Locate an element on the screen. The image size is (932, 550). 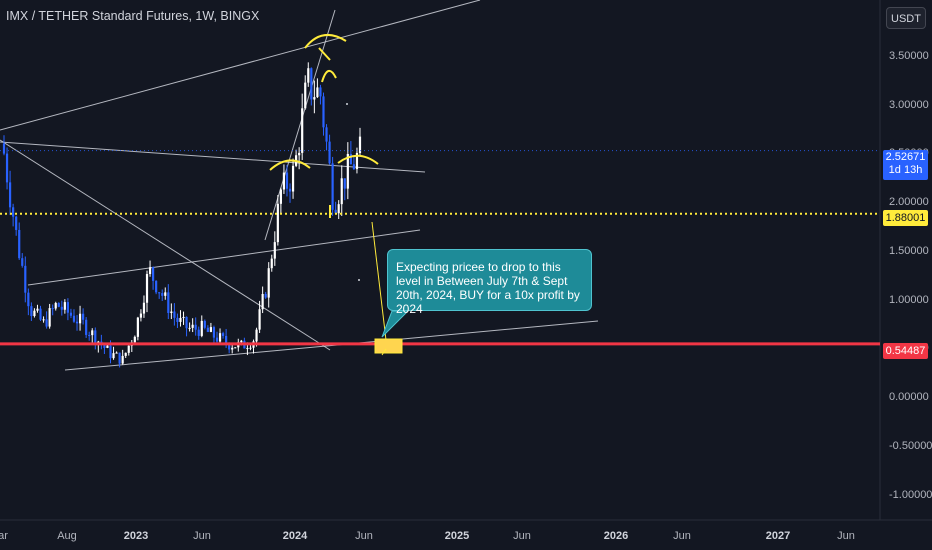
price-tick-label: 2.00000 is located at coordinates (909, 202).